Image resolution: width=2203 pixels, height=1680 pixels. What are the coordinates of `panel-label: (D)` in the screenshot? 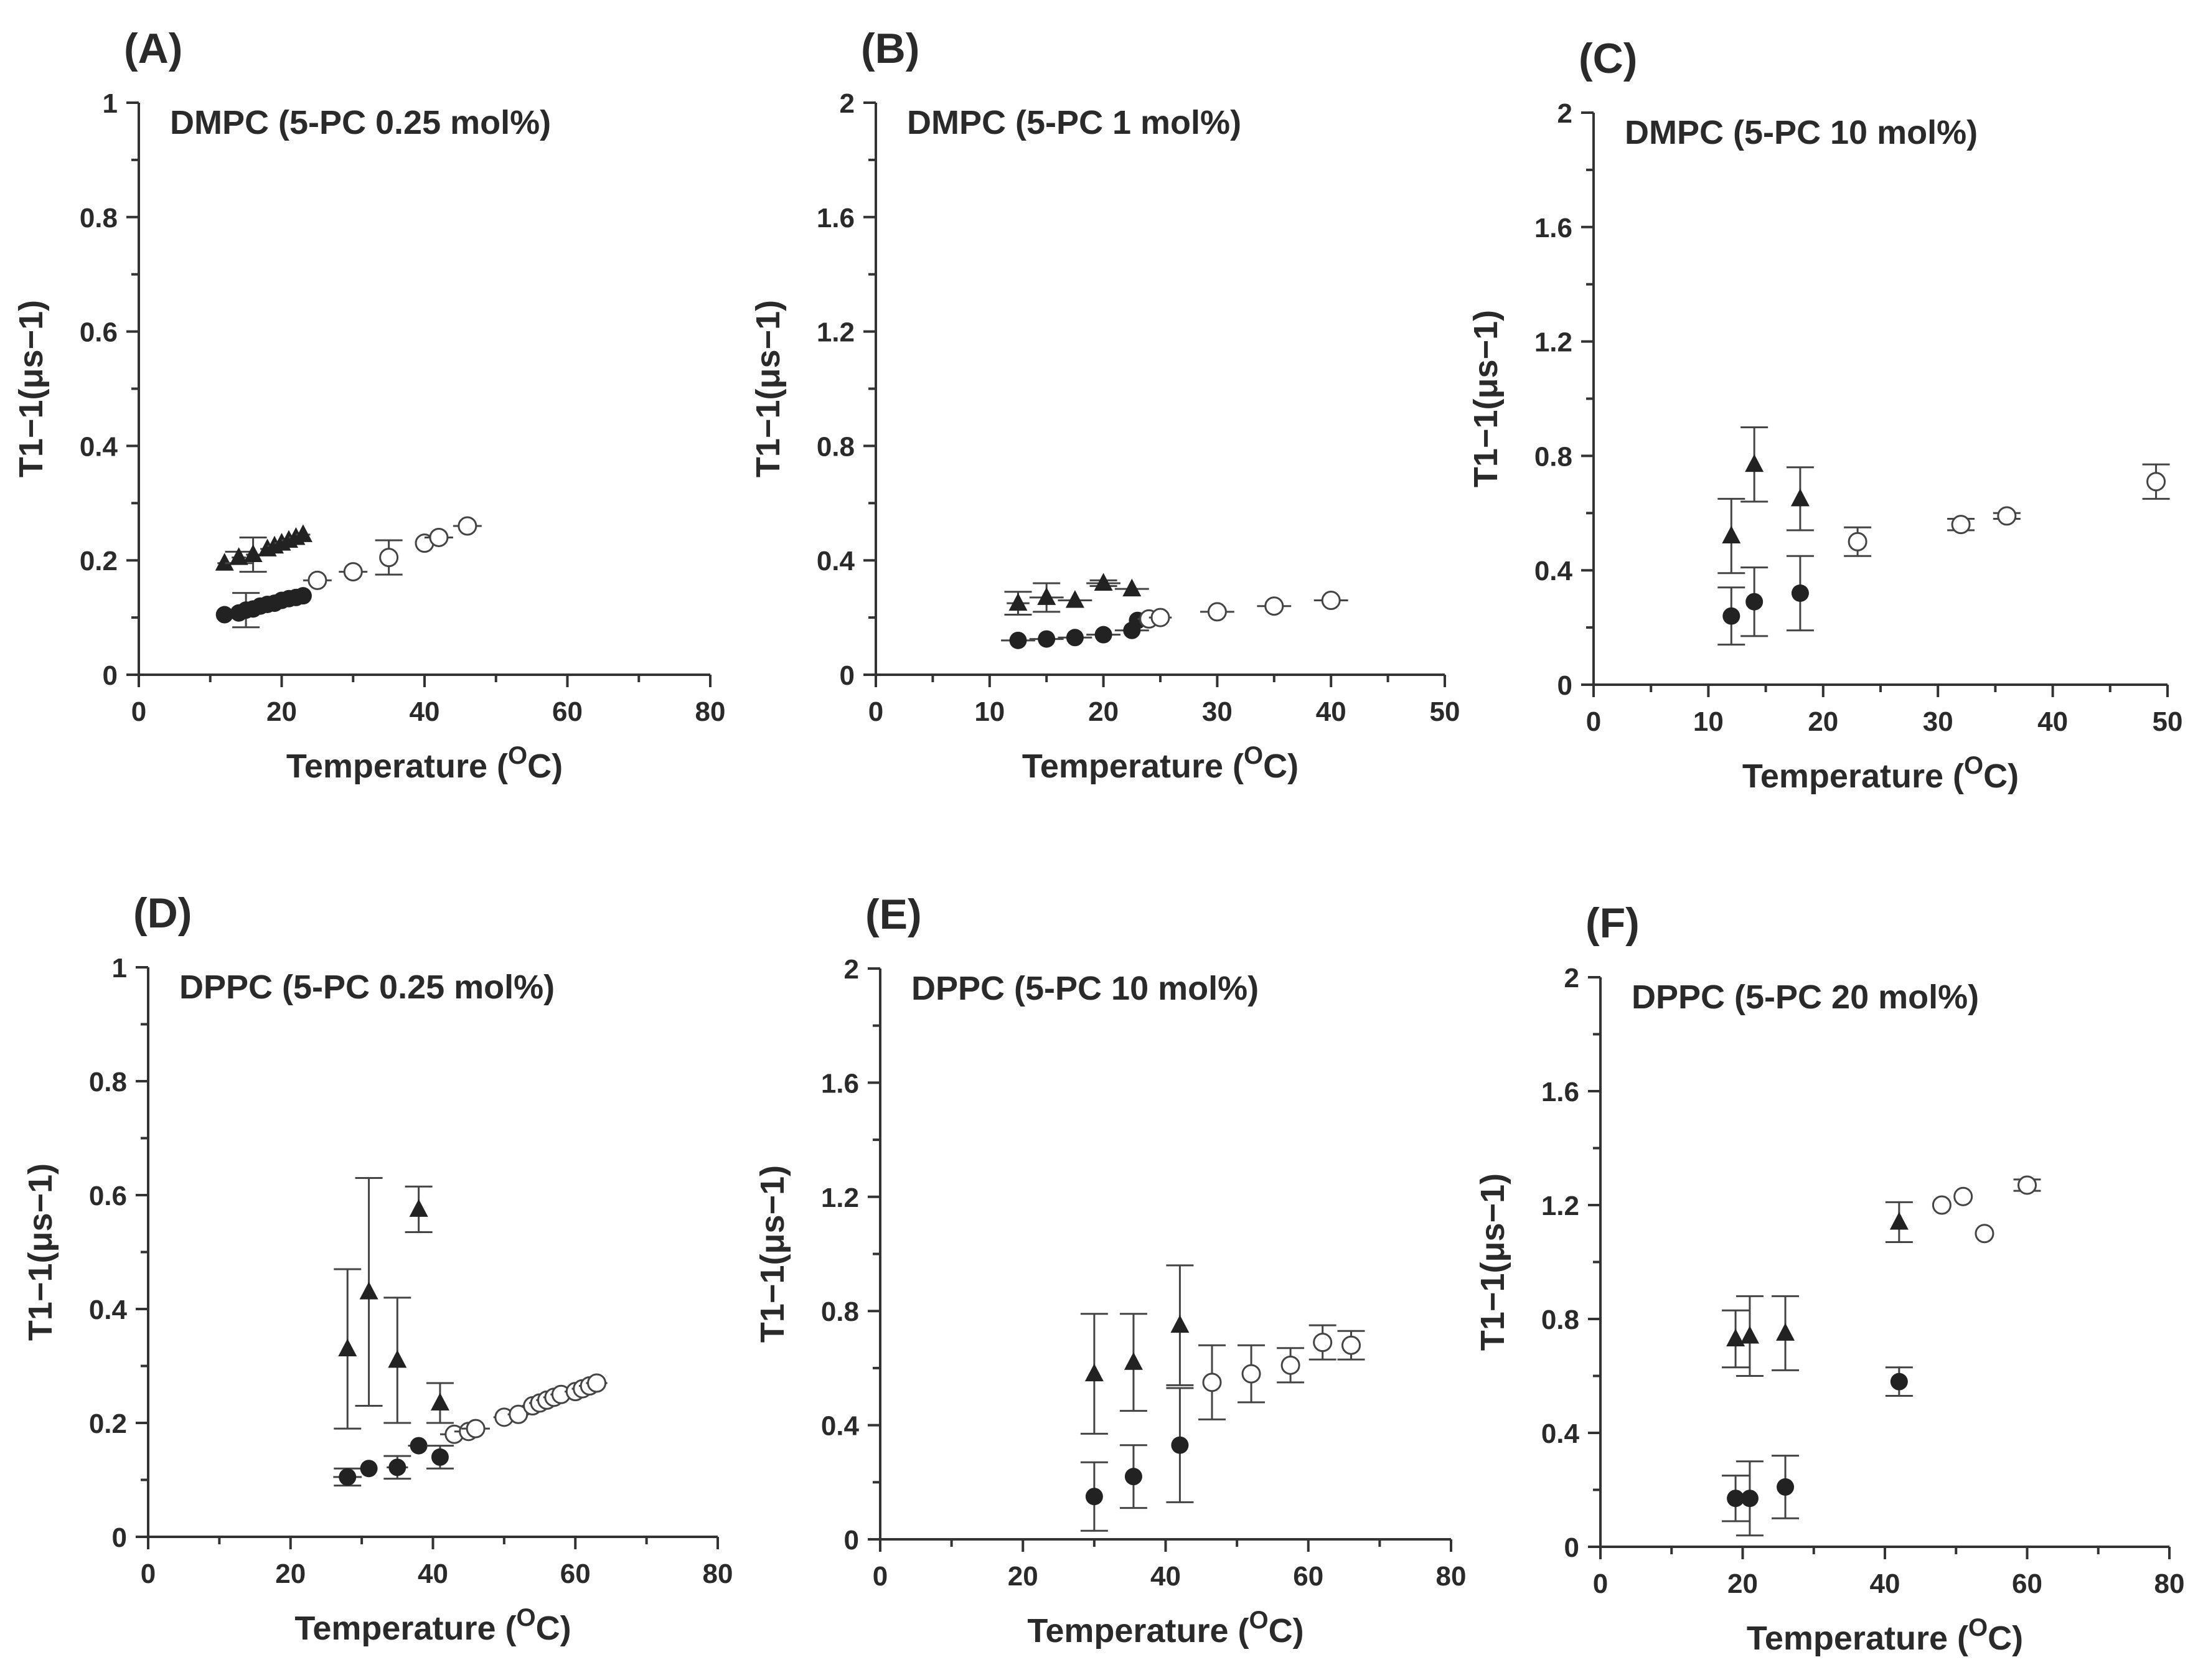 It's located at (162, 913).